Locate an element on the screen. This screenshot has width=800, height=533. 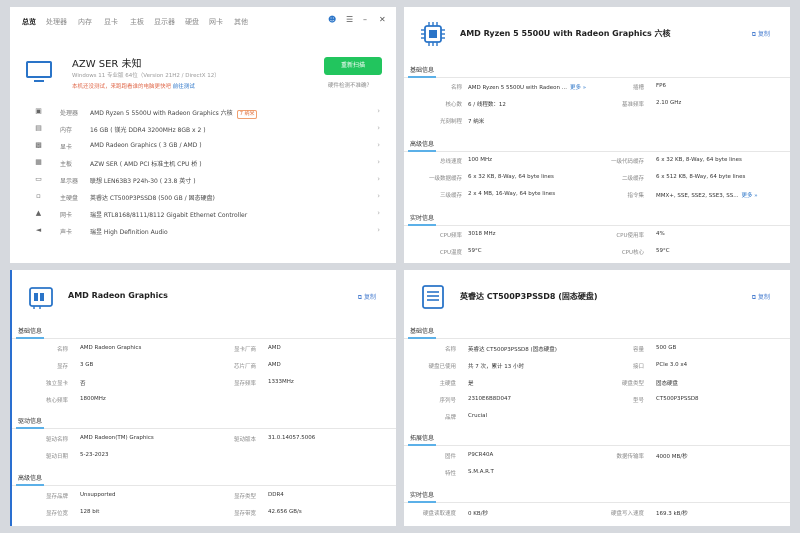
hw-row-disk: ▫ 主硬盘 英睿达 CT500P3PSSD8 (500 GB / 固态硬盘) › is located at coordinates (206, 196).